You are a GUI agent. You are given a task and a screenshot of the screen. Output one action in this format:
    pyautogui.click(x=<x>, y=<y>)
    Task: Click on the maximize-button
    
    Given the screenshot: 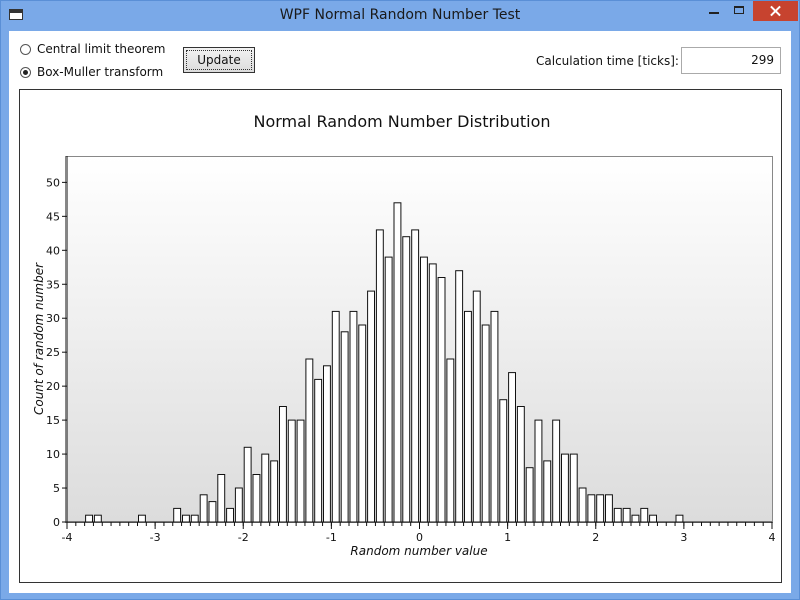 What is the action you would take?
    pyautogui.click(x=740, y=11)
    